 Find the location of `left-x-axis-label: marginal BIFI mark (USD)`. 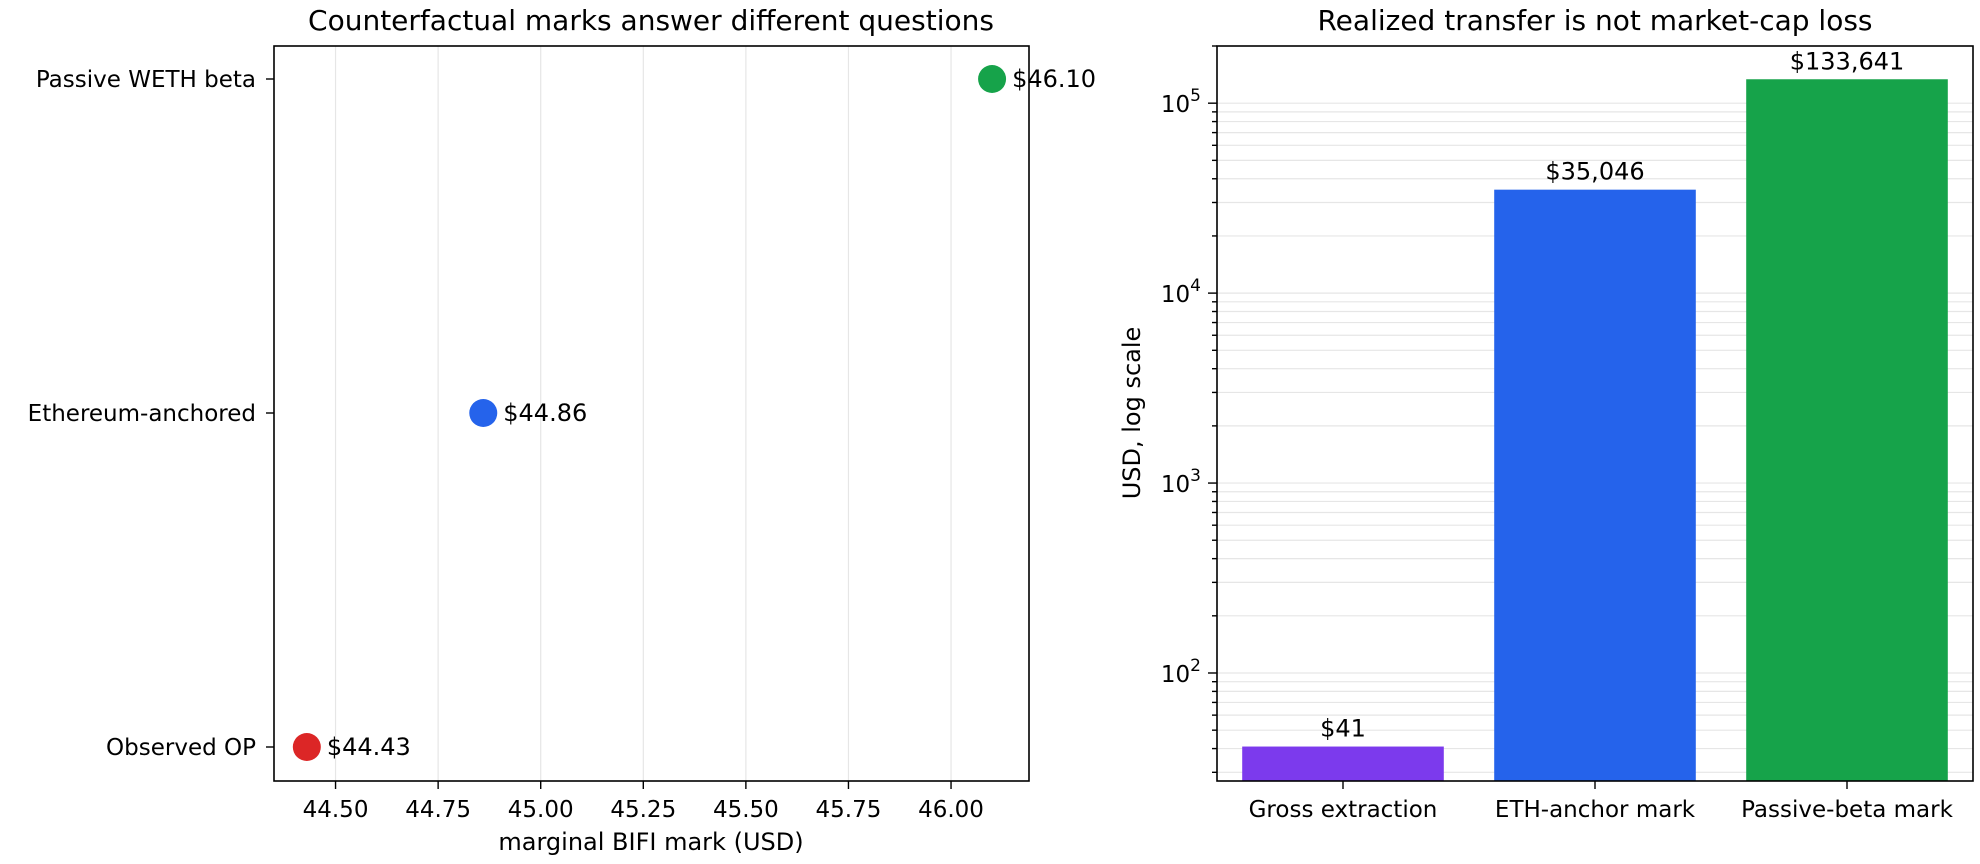

left-x-axis-label: marginal BIFI mark (USD) is located at coordinates (650, 842).